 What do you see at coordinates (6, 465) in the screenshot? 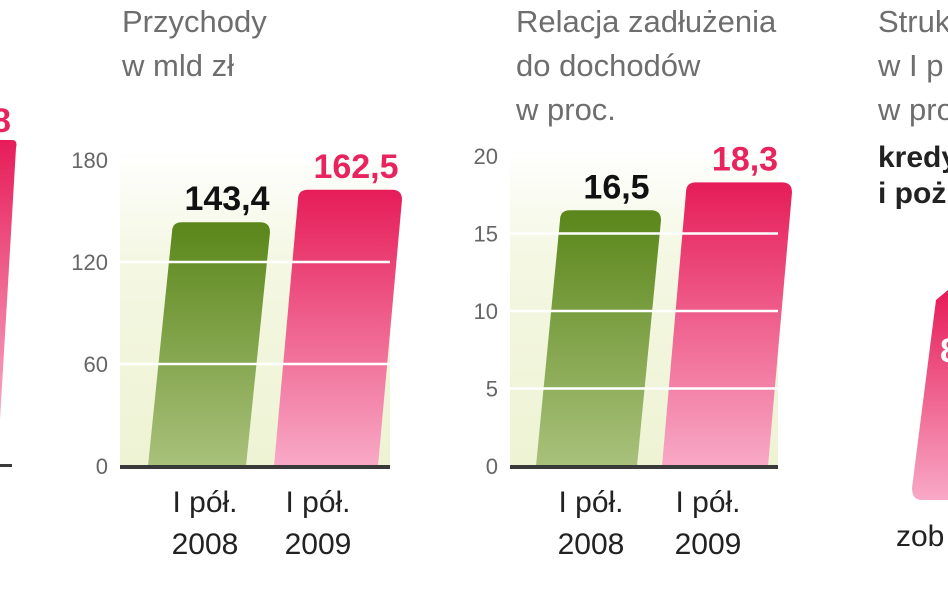
I see `left-partial-axis` at bounding box center [6, 465].